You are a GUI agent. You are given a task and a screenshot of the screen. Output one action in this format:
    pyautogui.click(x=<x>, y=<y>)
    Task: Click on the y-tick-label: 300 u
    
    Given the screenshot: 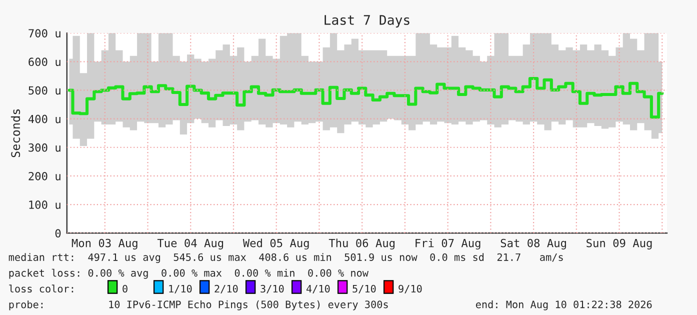 What is the action you would take?
    pyautogui.click(x=44, y=147)
    